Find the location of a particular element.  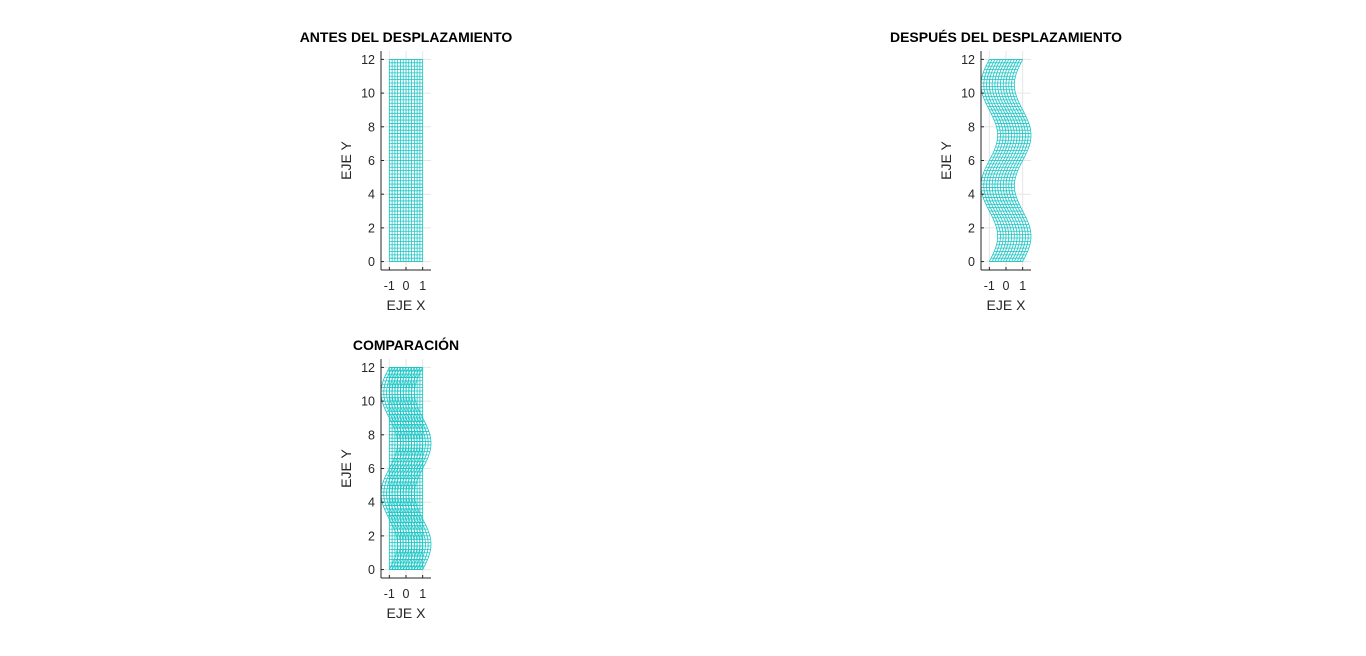

mesh-original is located at coordinates (406, 160).